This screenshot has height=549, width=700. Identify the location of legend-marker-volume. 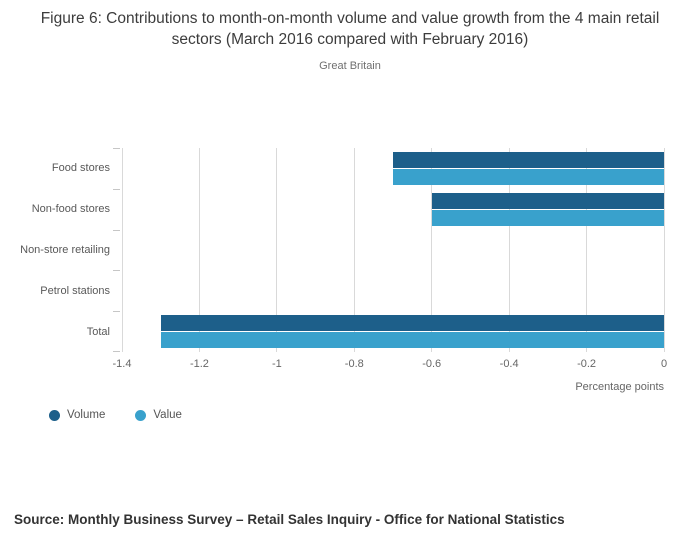
(54, 415).